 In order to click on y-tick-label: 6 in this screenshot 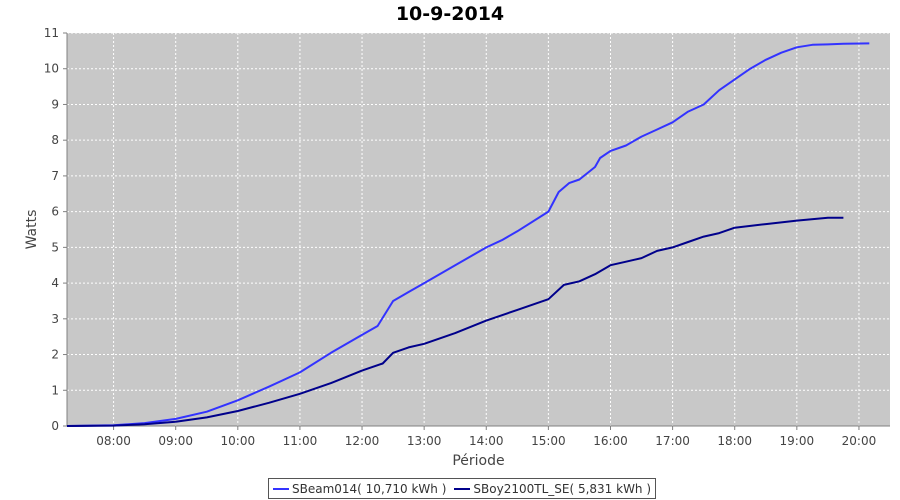, I will do `click(55, 212)`.